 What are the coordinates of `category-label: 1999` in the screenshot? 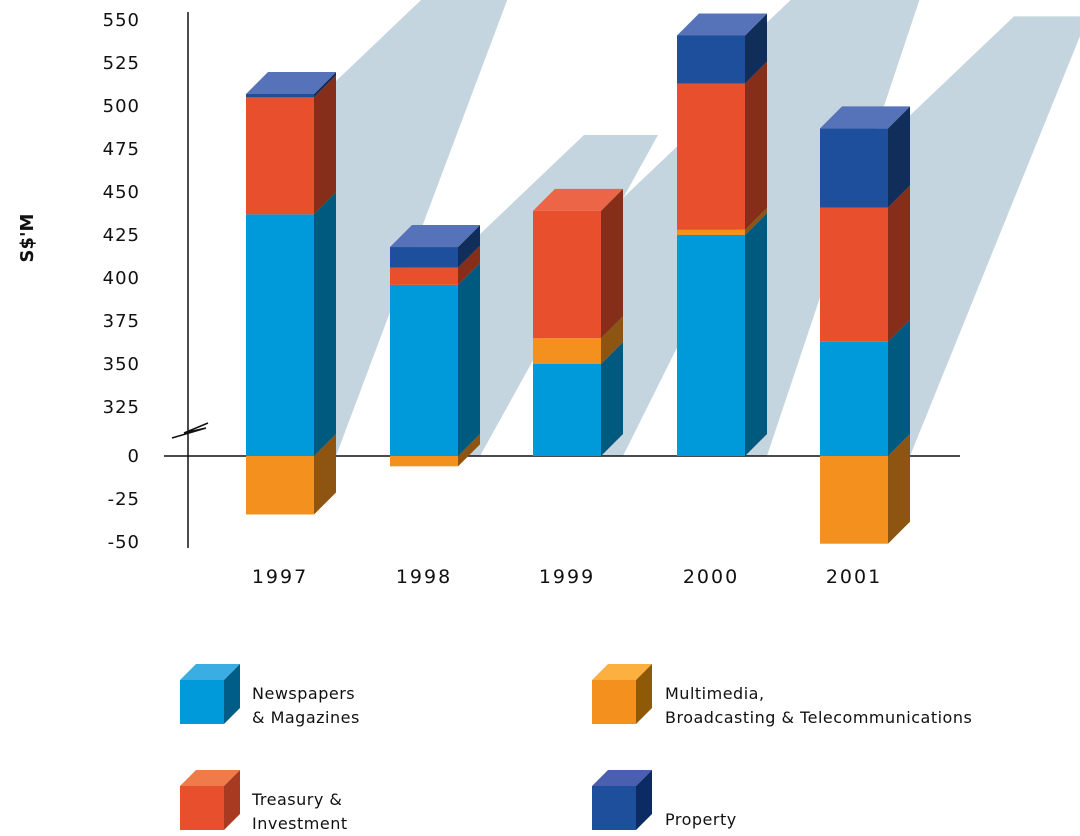 It's located at (567, 577).